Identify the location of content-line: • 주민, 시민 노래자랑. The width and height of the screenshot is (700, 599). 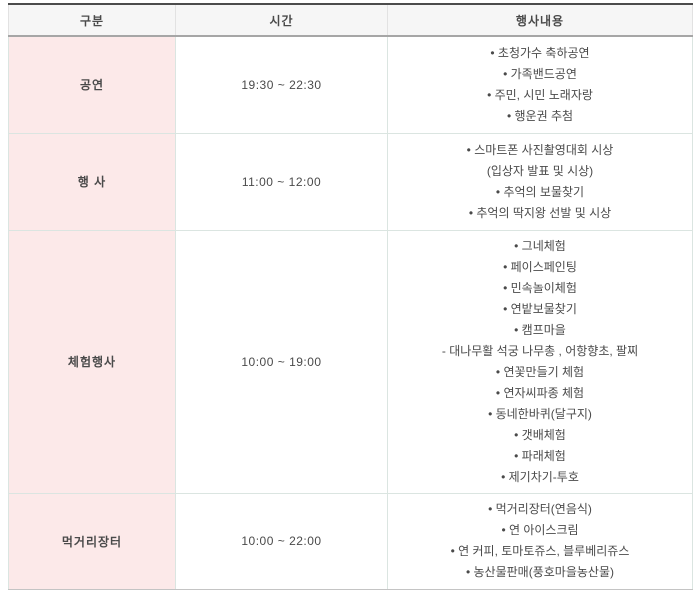
(540, 94).